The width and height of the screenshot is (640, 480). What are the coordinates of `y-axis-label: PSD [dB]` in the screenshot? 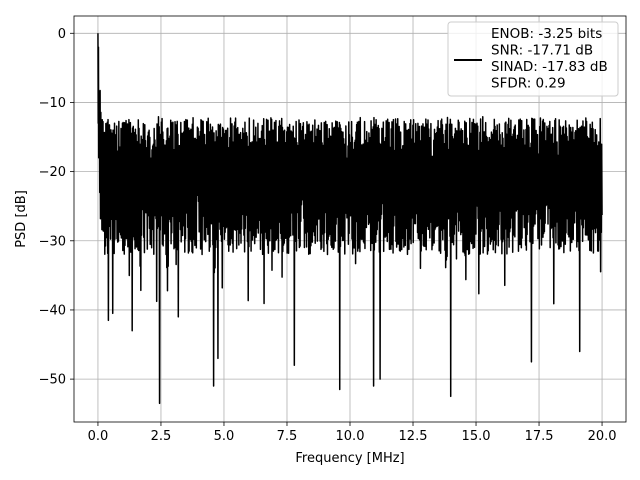 It's located at (21, 219).